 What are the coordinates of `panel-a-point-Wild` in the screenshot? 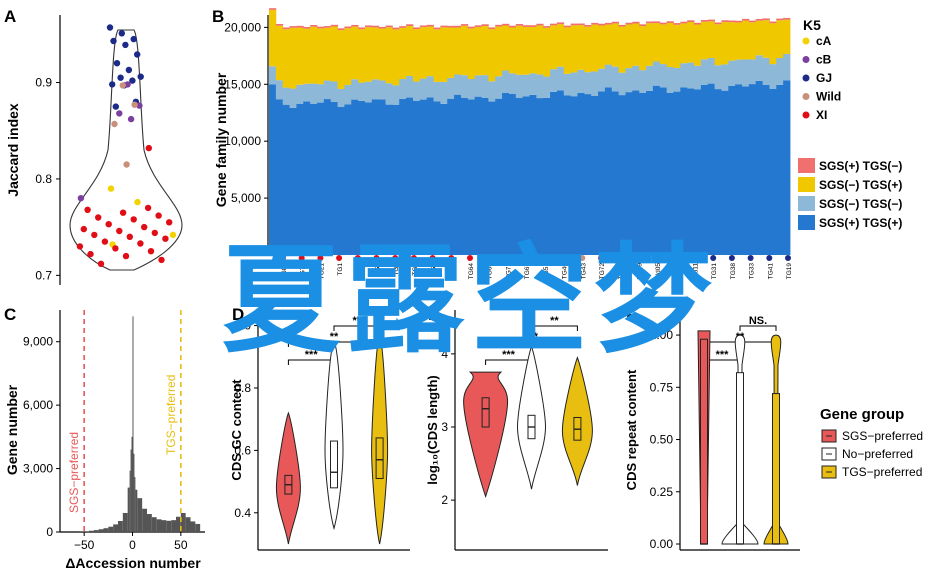 It's located at (114, 124).